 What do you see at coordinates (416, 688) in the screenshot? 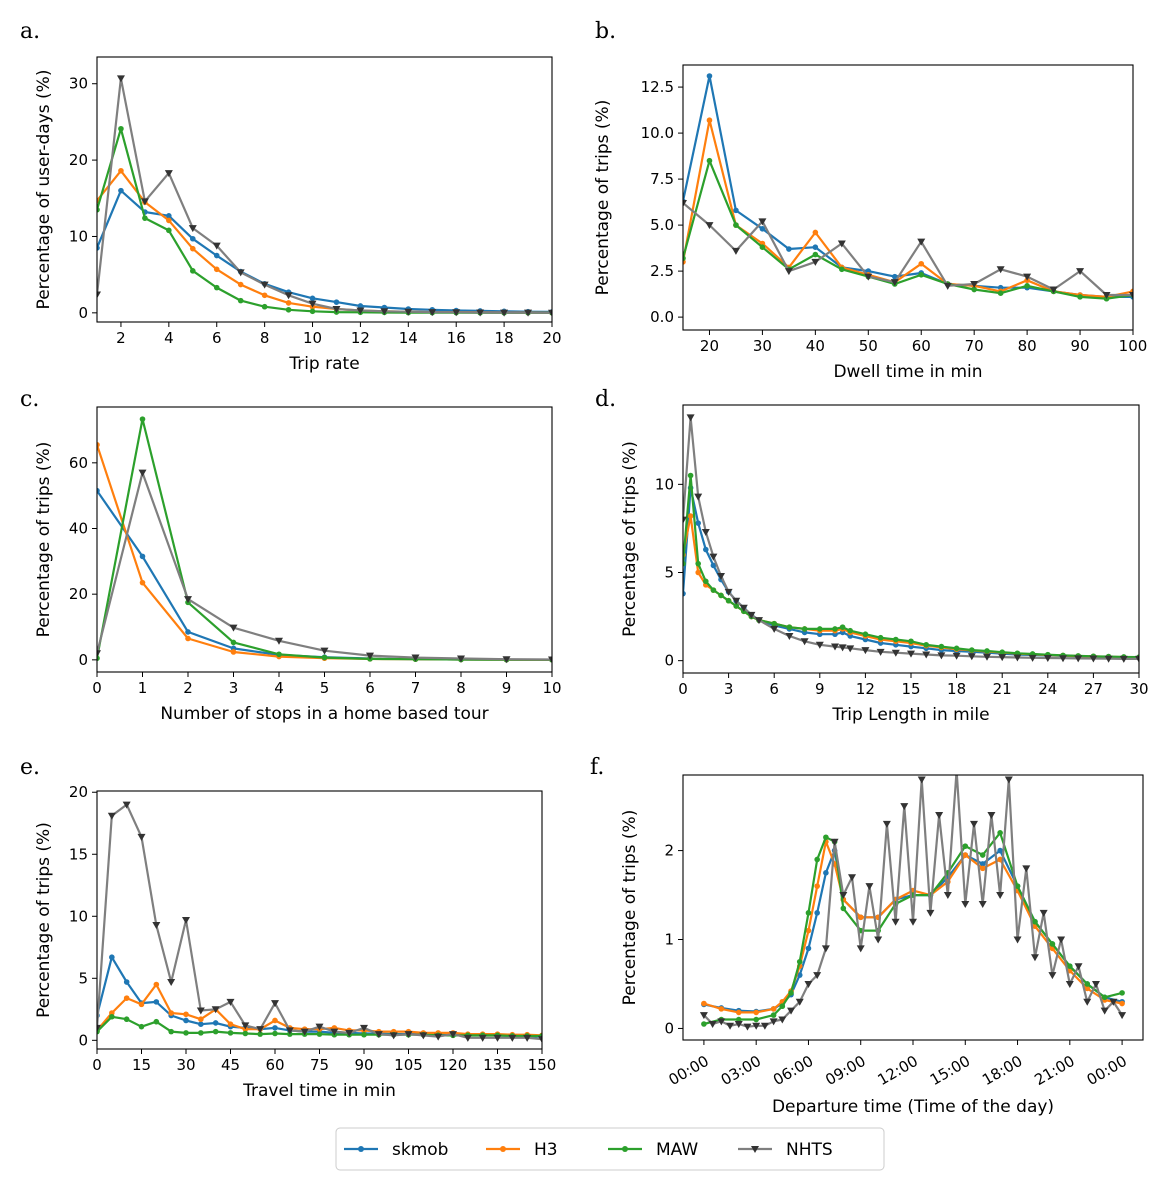
I see `x-tick-label: 7` at bounding box center [416, 688].